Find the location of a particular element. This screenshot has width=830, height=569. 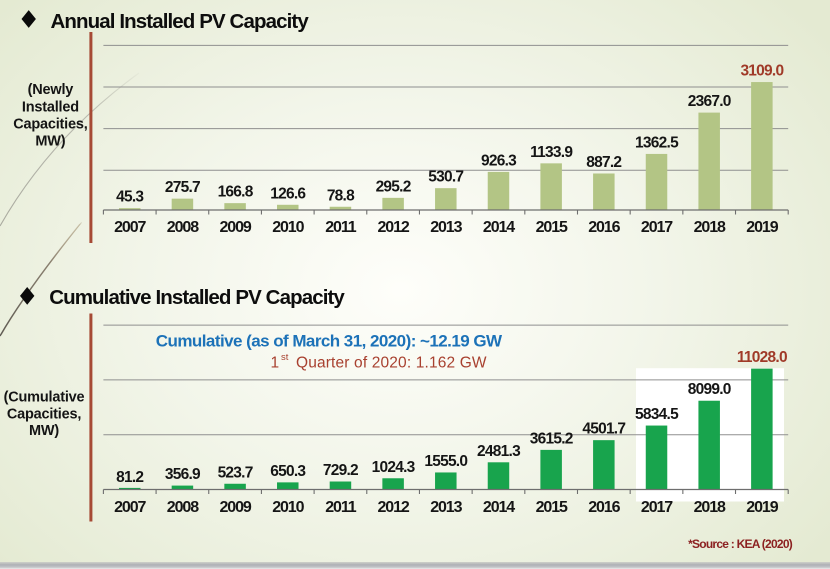

svg-text: 650.3 is located at coordinates (288, 471).